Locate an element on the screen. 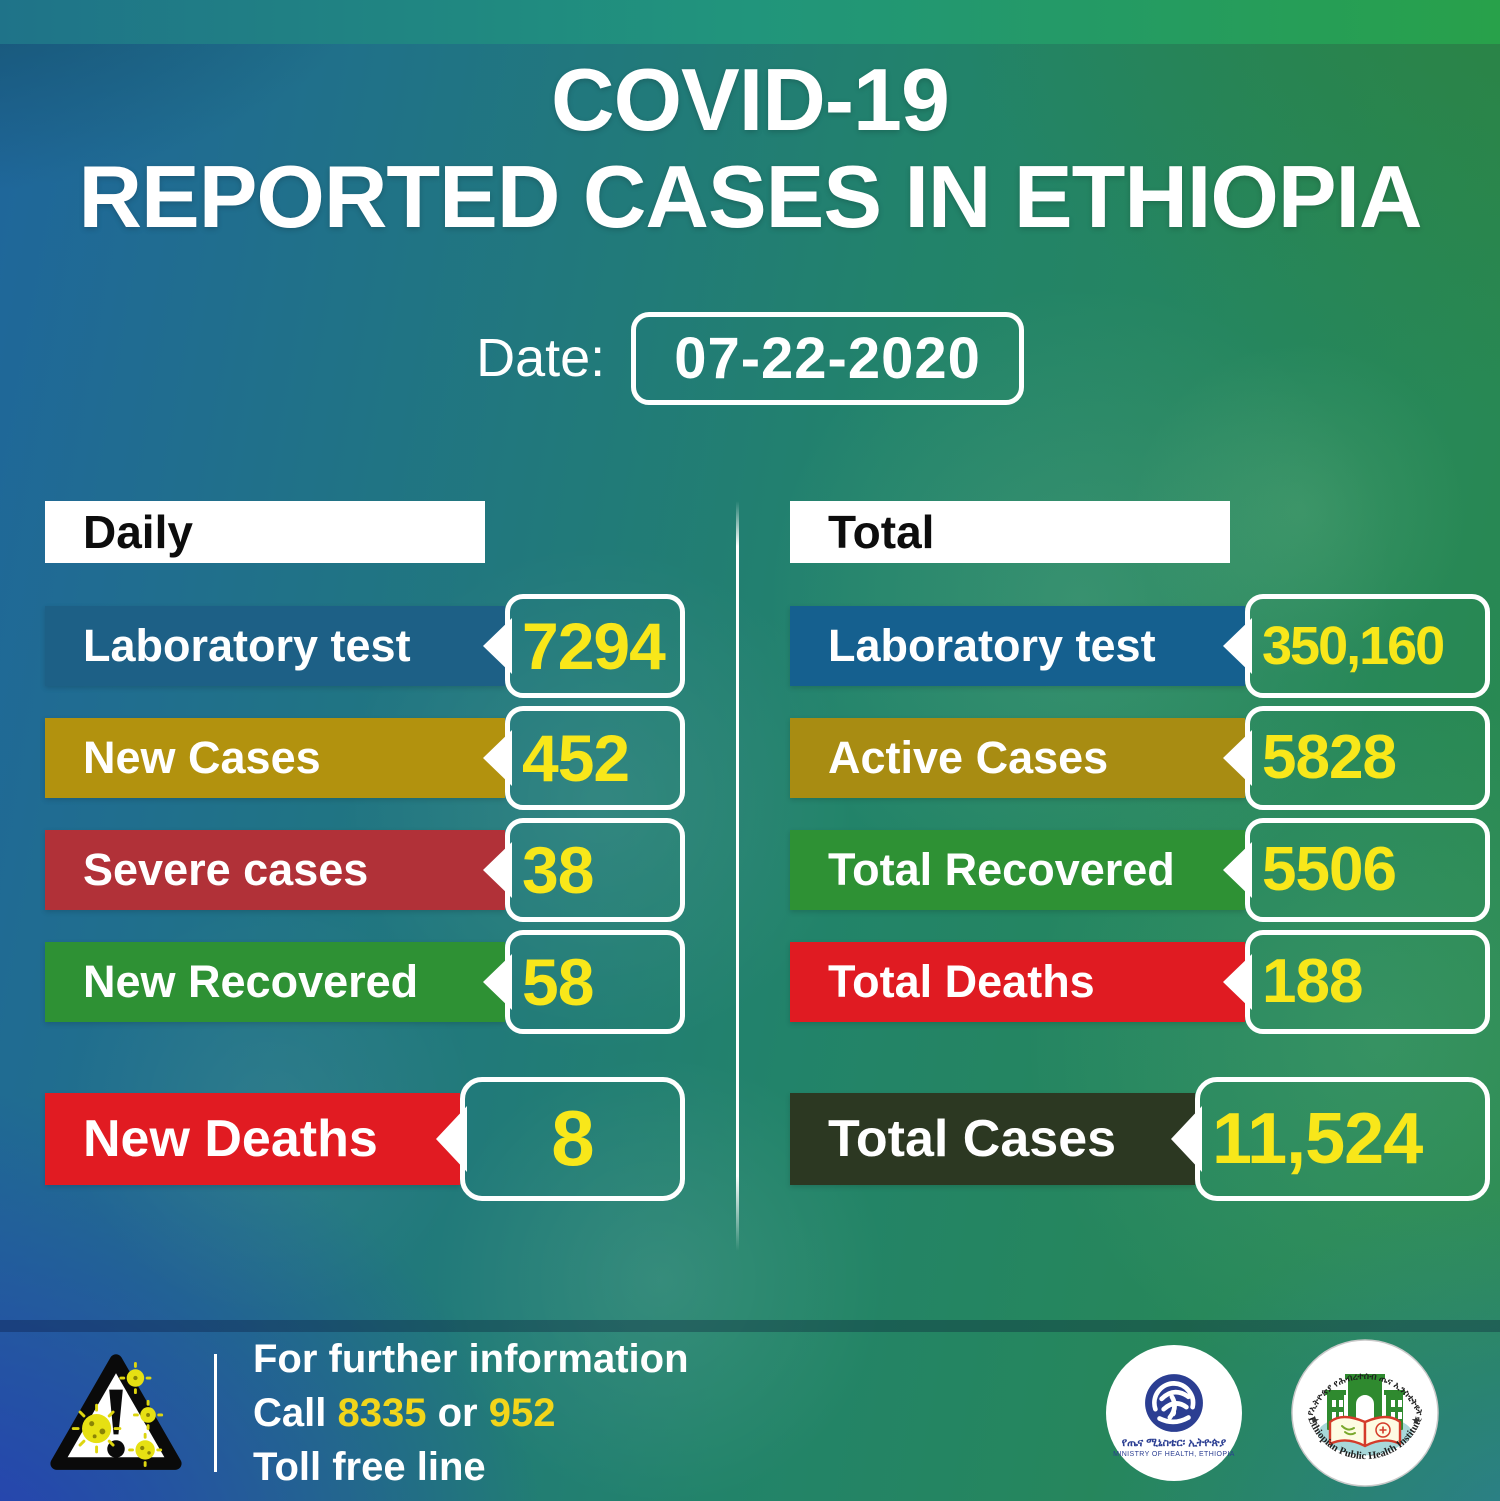 The image size is (1500, 1501). footer-divider is located at coordinates (215, 1412).